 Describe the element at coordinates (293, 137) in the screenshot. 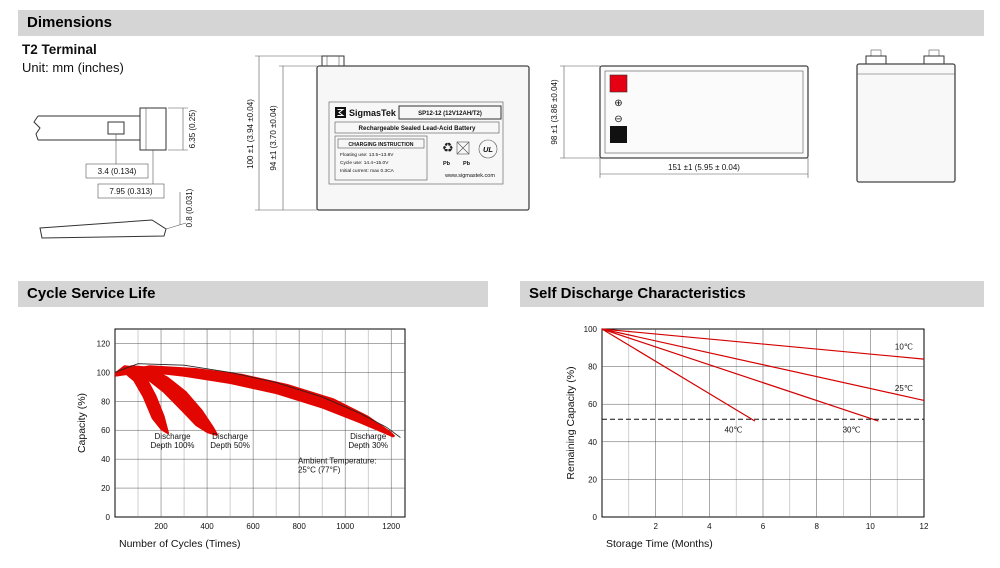

I see `dimension-case-height: 94 ±1 (3.70 ±0.04)` at that location.